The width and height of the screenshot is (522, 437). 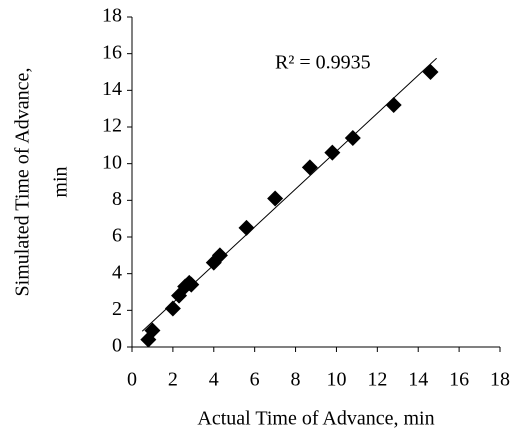 What do you see at coordinates (112, 126) in the screenshot?
I see `y-tick-label: 12` at bounding box center [112, 126].